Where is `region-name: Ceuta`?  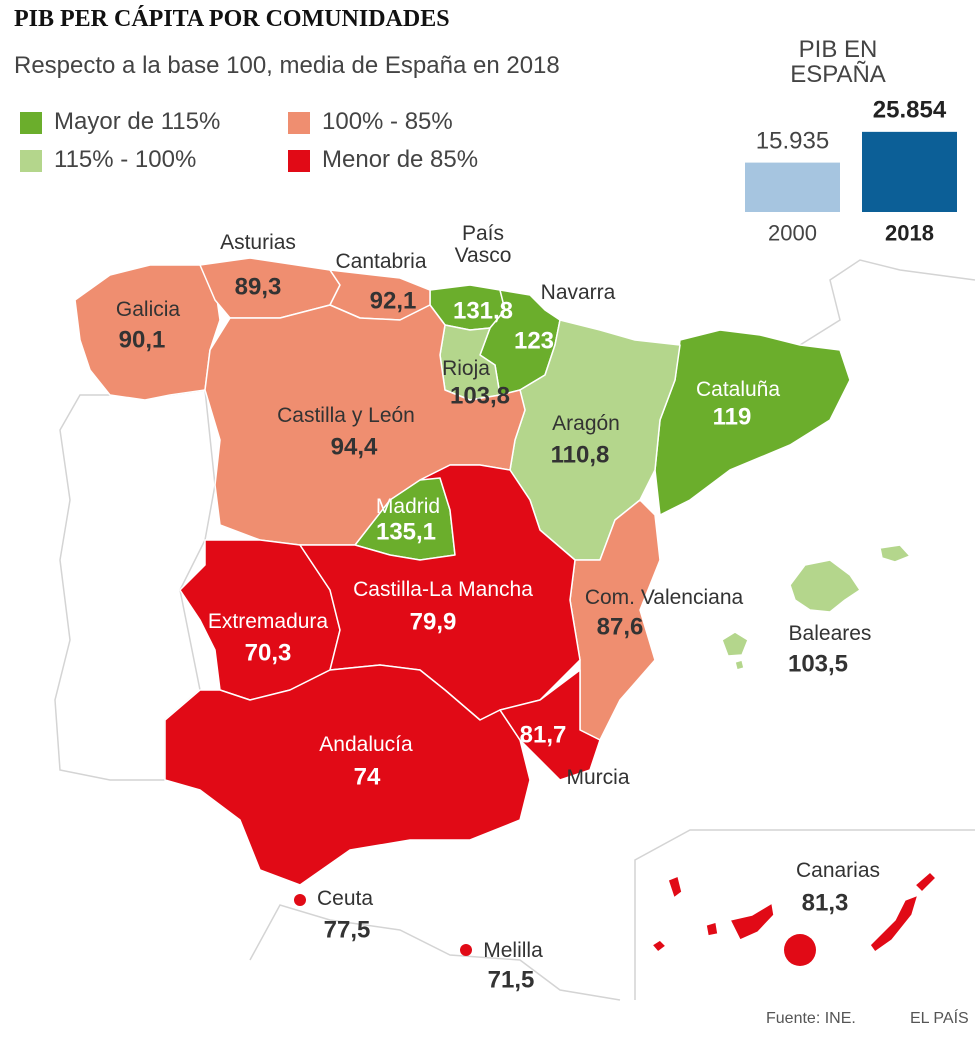 region-name: Ceuta is located at coordinates (345, 898).